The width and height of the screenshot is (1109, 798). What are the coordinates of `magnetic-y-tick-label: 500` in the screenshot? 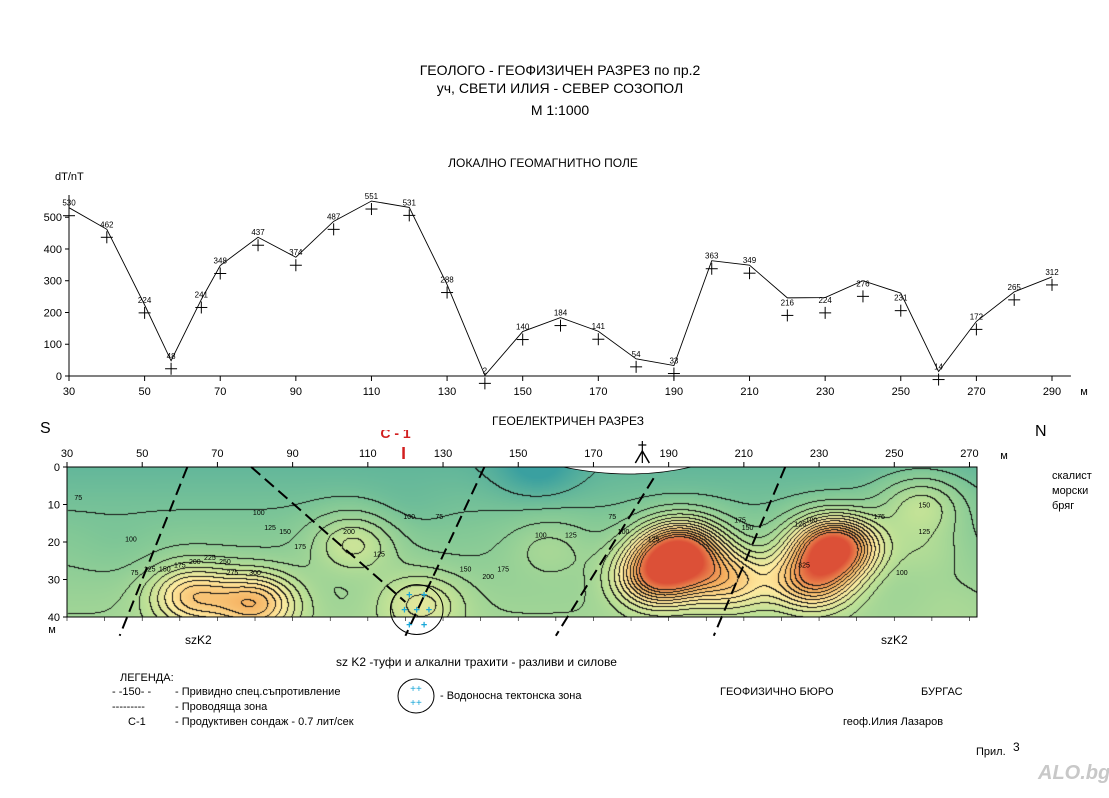 It's located at (53, 218).